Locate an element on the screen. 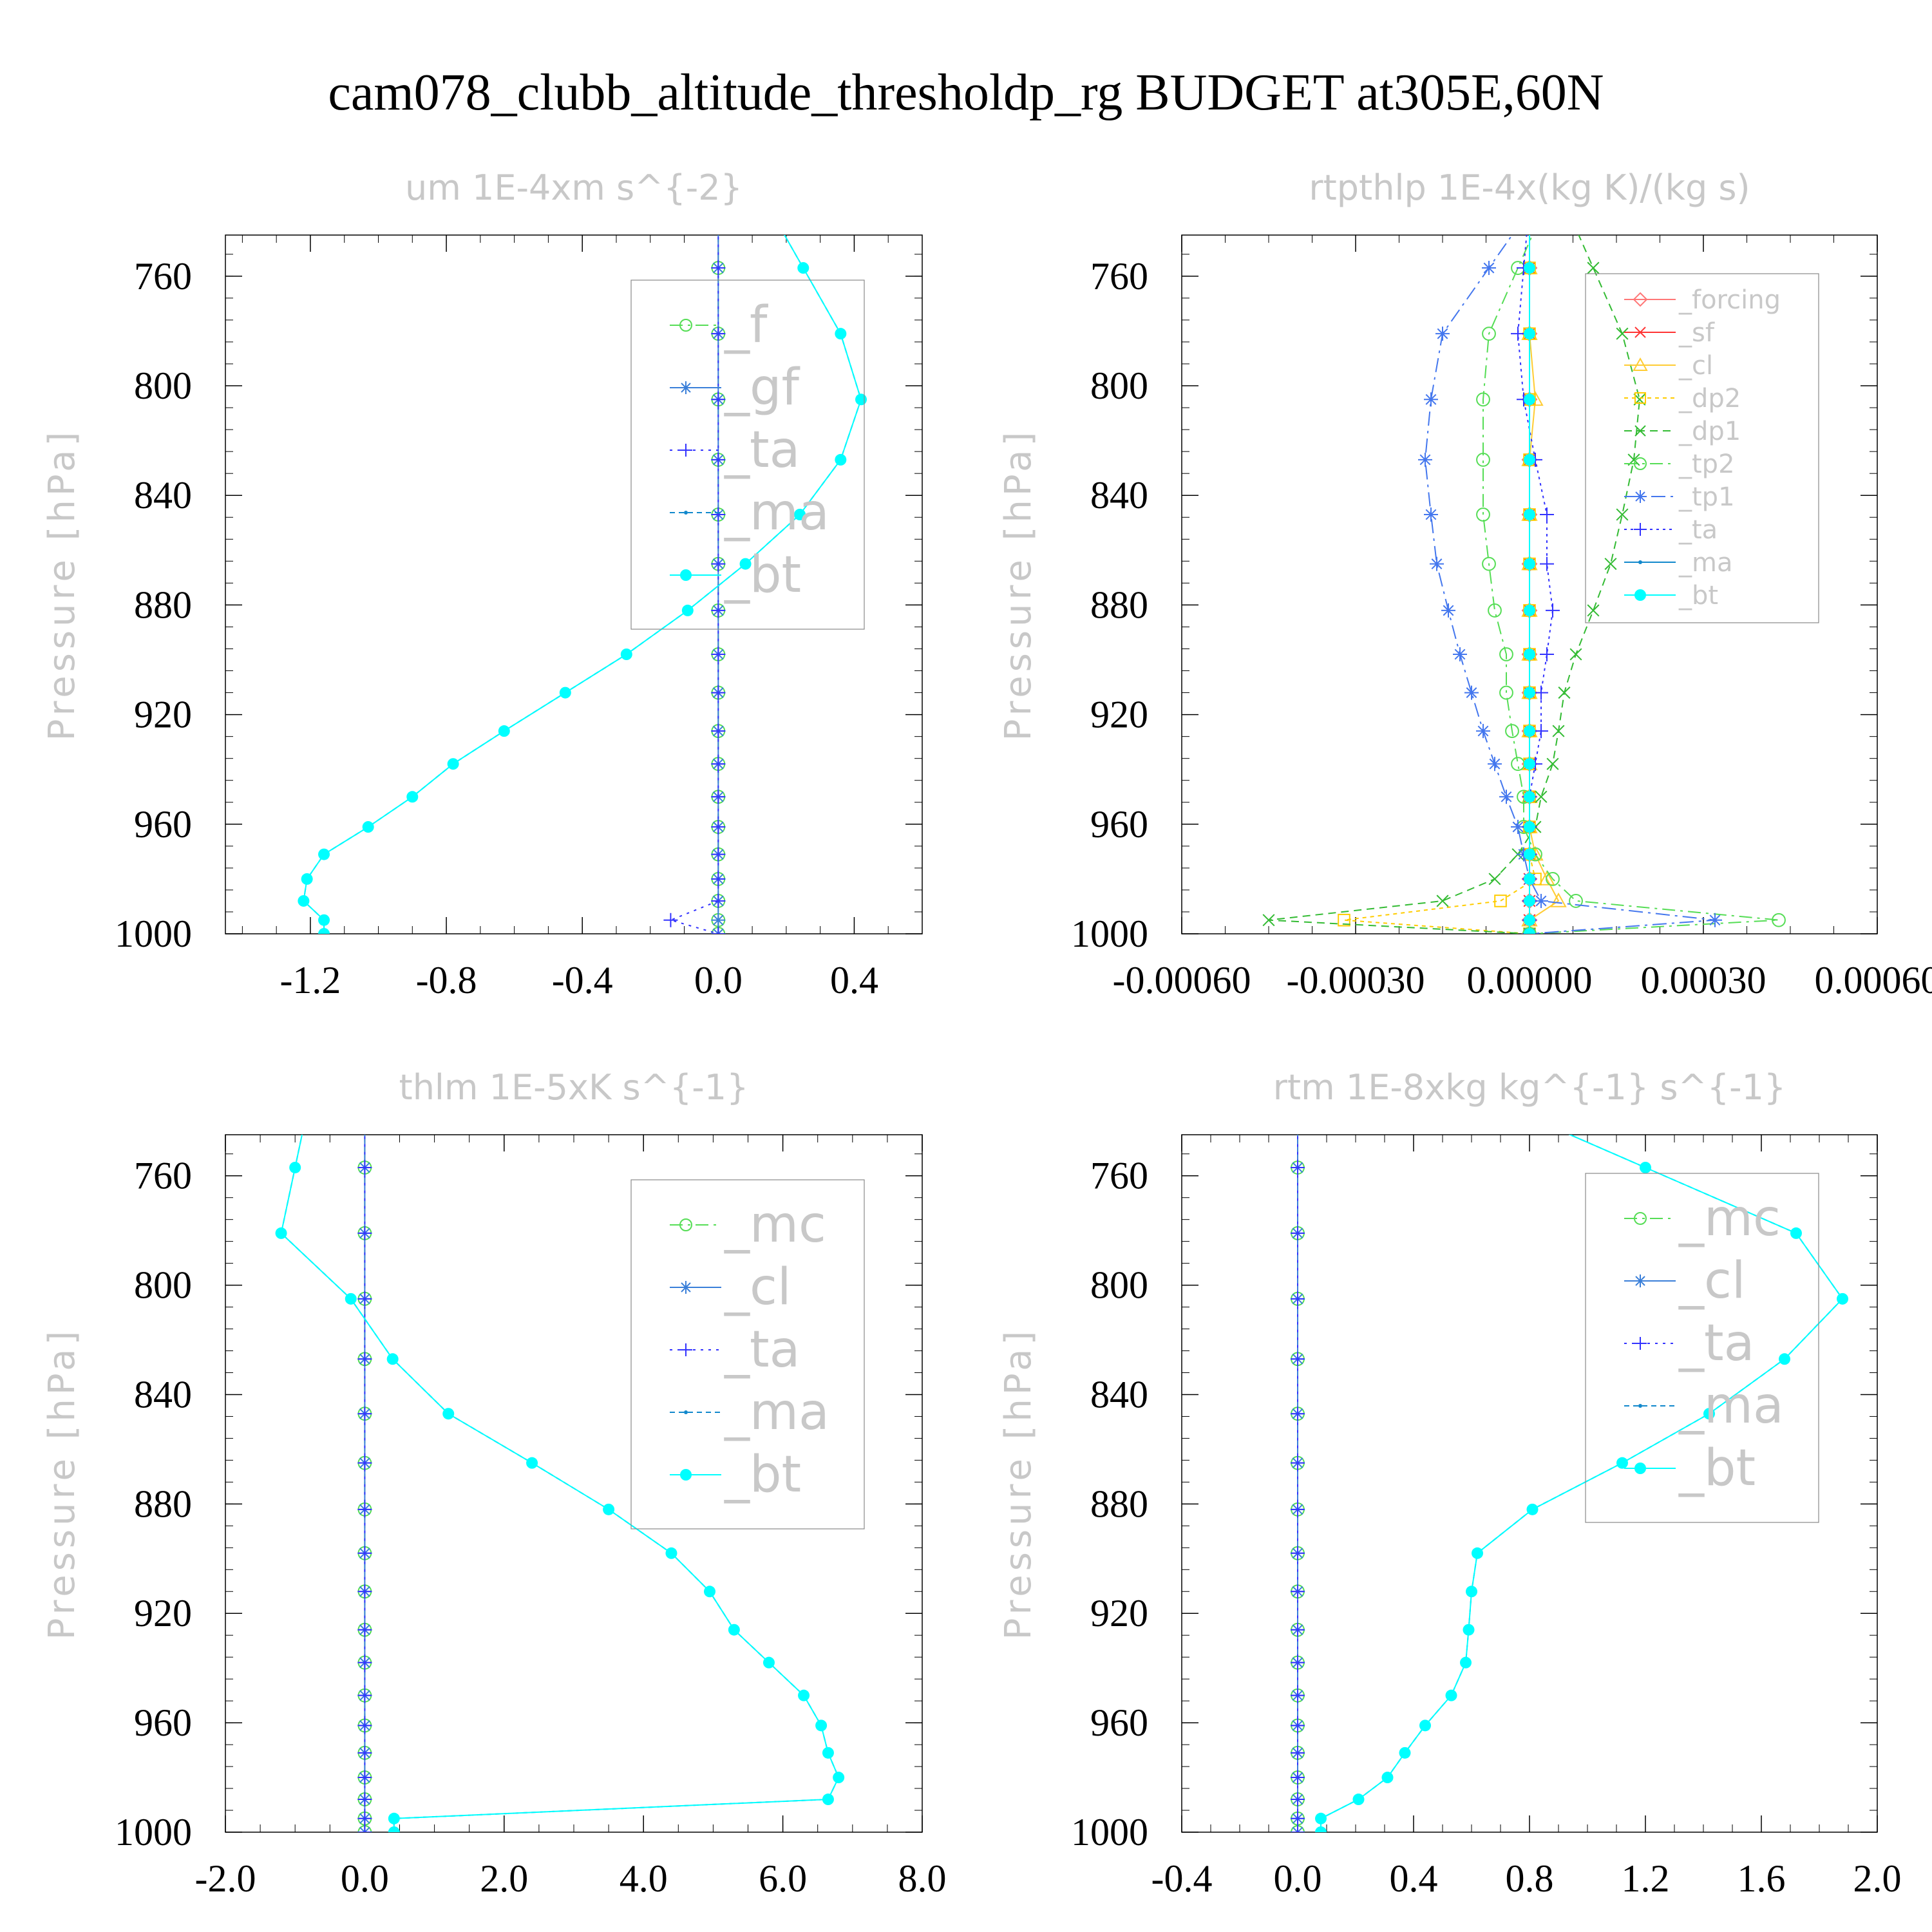 The width and height of the screenshot is (1932, 1932). x-tick-label: 0.8 is located at coordinates (1530, 1878).